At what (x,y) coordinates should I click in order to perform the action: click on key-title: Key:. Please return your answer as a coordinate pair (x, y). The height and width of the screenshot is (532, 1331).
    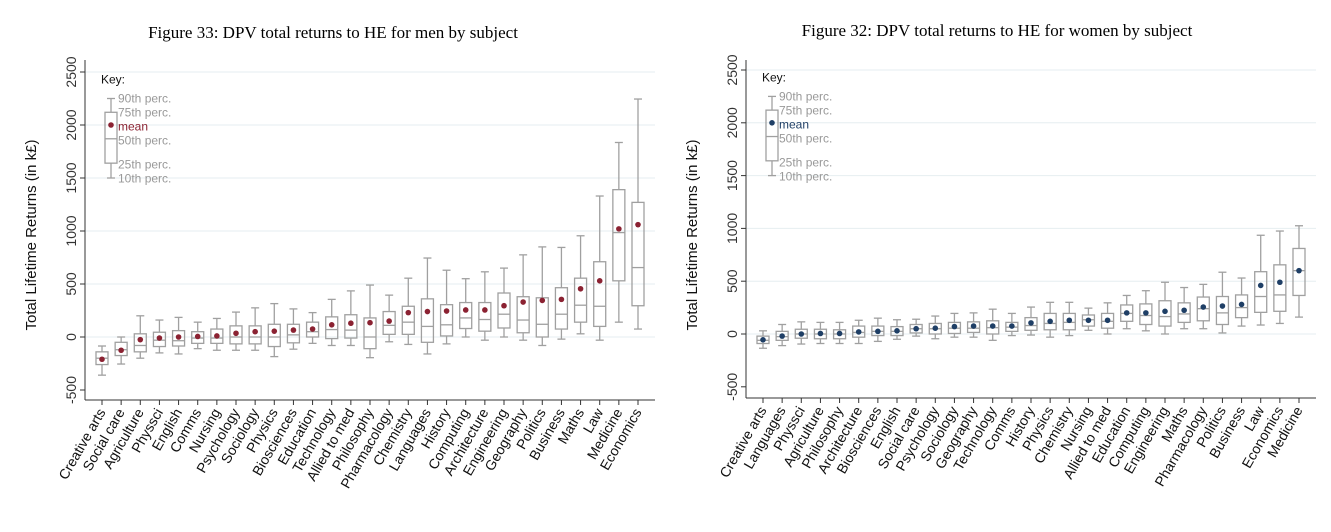
    Looking at the image, I should click on (113, 80).